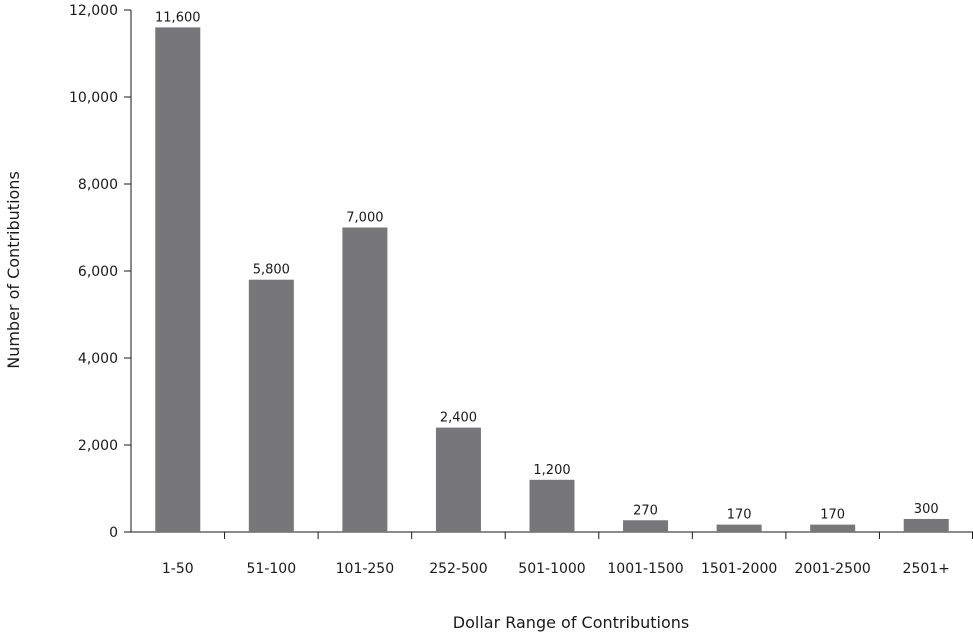 The image size is (973, 636). Describe the element at coordinates (98, 446) in the screenshot. I see `y-tick-label: 2,000` at that location.